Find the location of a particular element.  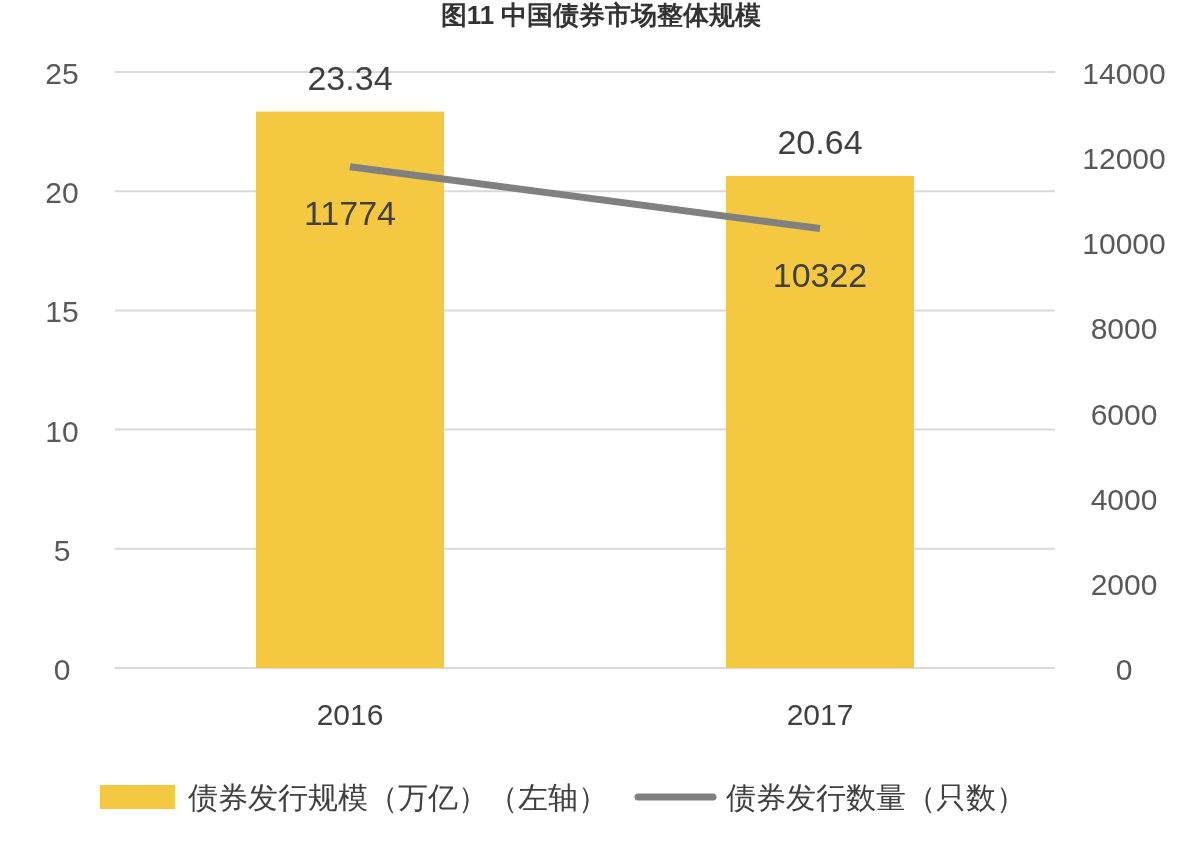

legend-label: 债券发行数量（只数） is located at coordinates (876, 797).